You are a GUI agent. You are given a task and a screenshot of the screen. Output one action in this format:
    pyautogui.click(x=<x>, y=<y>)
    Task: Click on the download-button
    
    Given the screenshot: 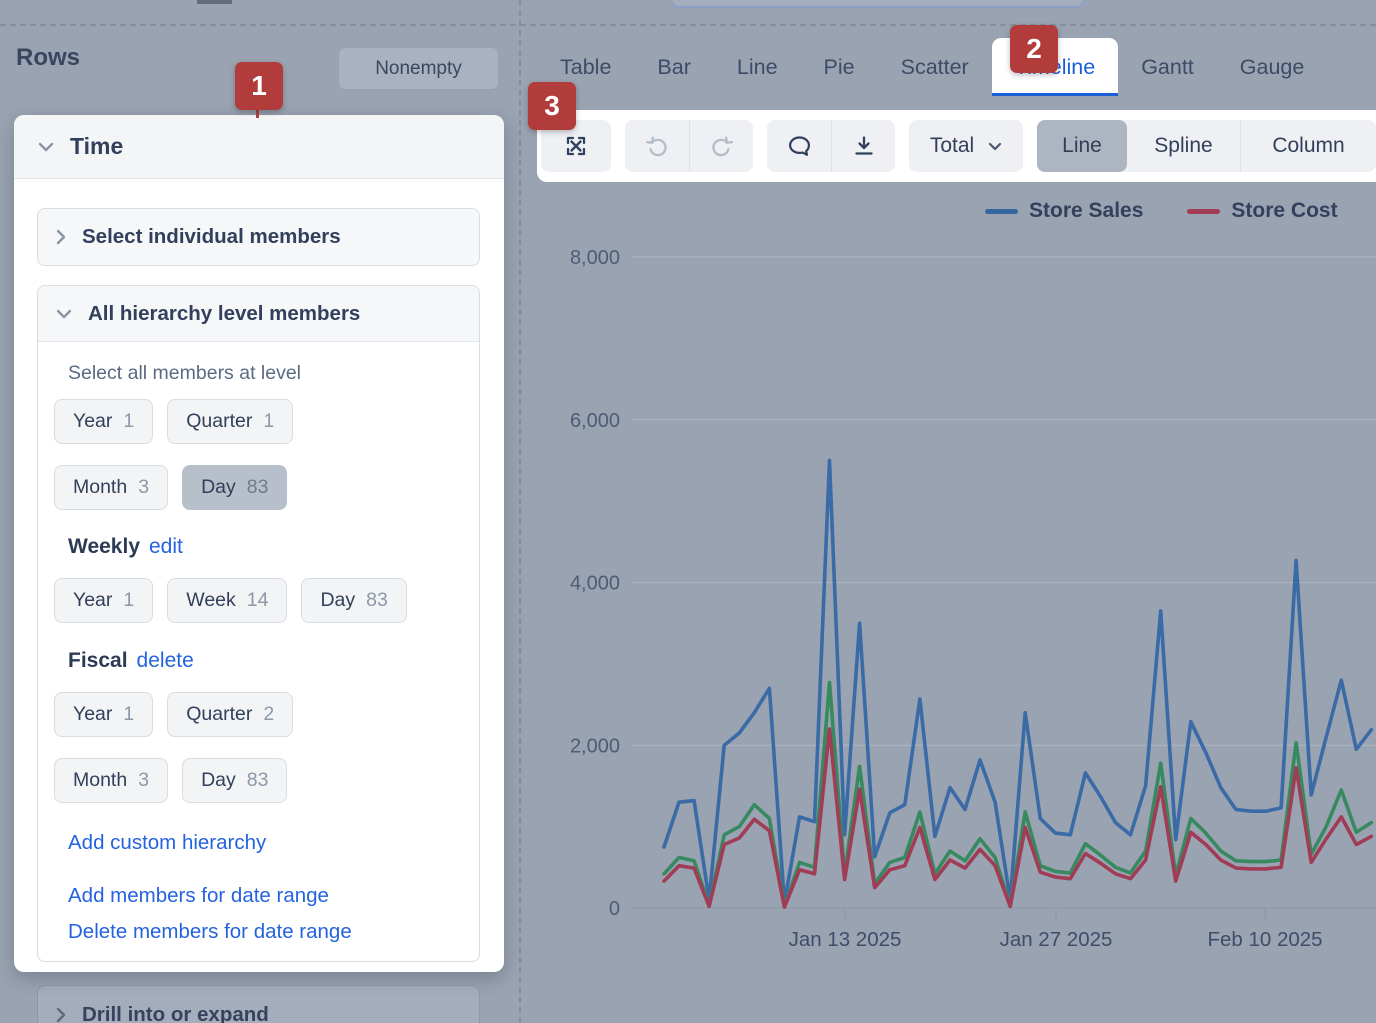 What is the action you would take?
    pyautogui.click(x=863, y=146)
    